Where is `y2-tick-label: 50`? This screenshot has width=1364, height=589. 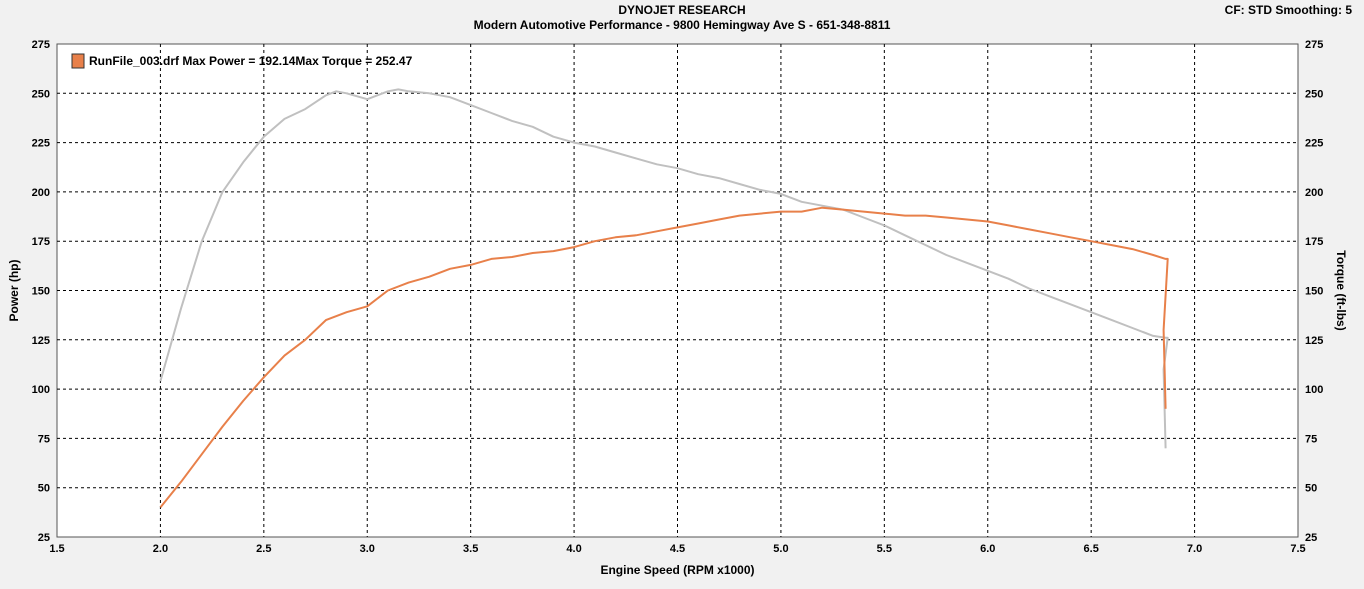
y2-tick-label: 50 is located at coordinates (1311, 489).